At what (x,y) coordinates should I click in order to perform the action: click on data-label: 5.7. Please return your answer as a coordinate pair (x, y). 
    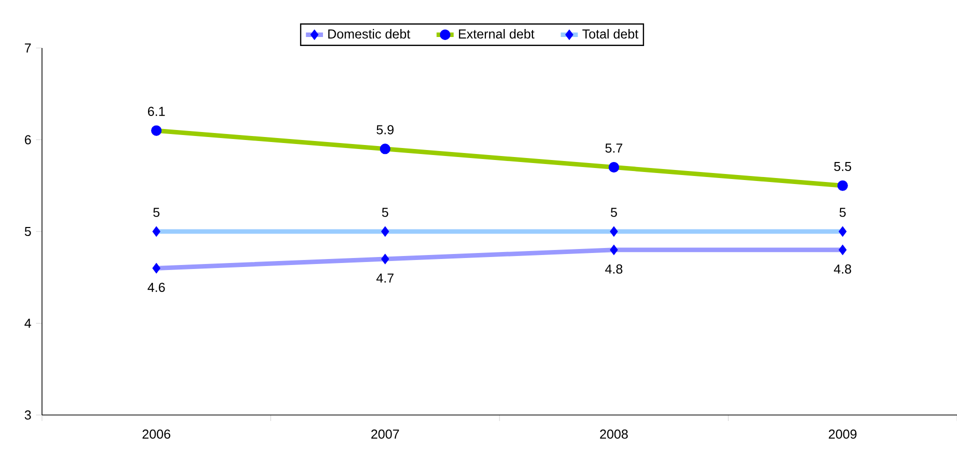
    Looking at the image, I should click on (613, 148).